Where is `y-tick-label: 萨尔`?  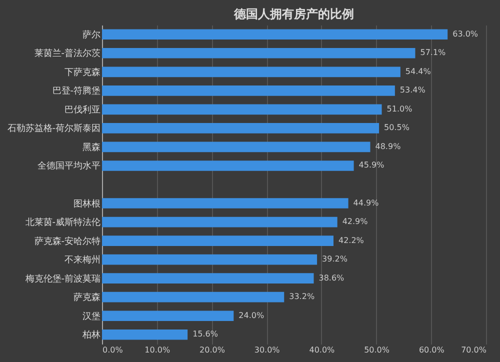
y-tick-label: 萨尔 is located at coordinates (91, 34).